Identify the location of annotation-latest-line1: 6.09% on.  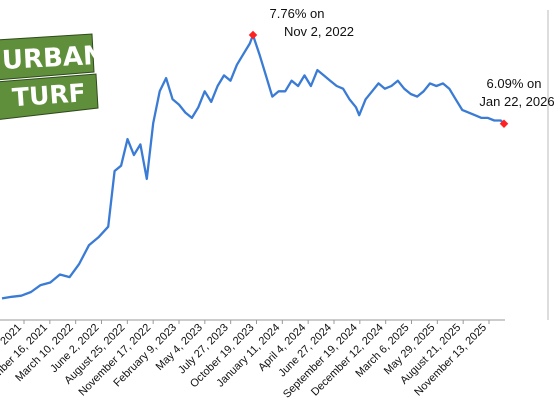
(514, 83).